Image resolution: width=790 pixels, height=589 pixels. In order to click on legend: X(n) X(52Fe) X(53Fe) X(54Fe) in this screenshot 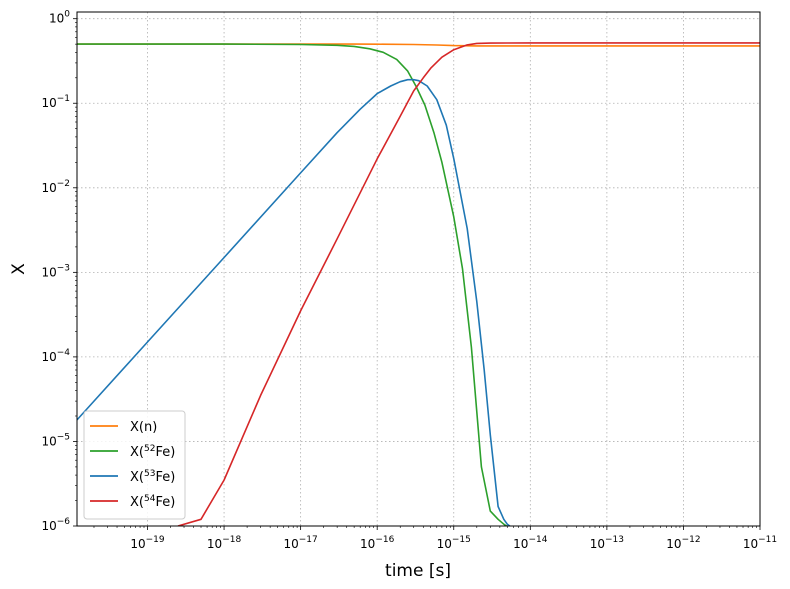, I will do `click(134, 465)`.